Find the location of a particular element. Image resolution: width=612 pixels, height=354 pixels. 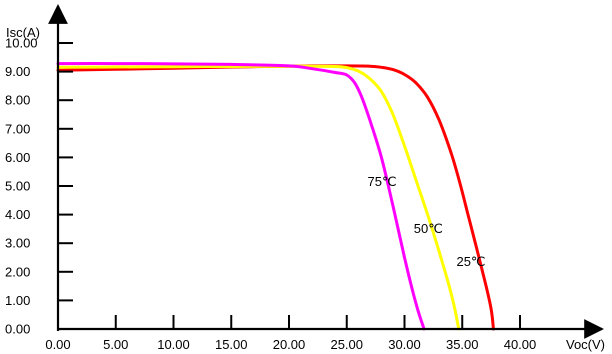

curve-label: 25℃ is located at coordinates (470, 261).